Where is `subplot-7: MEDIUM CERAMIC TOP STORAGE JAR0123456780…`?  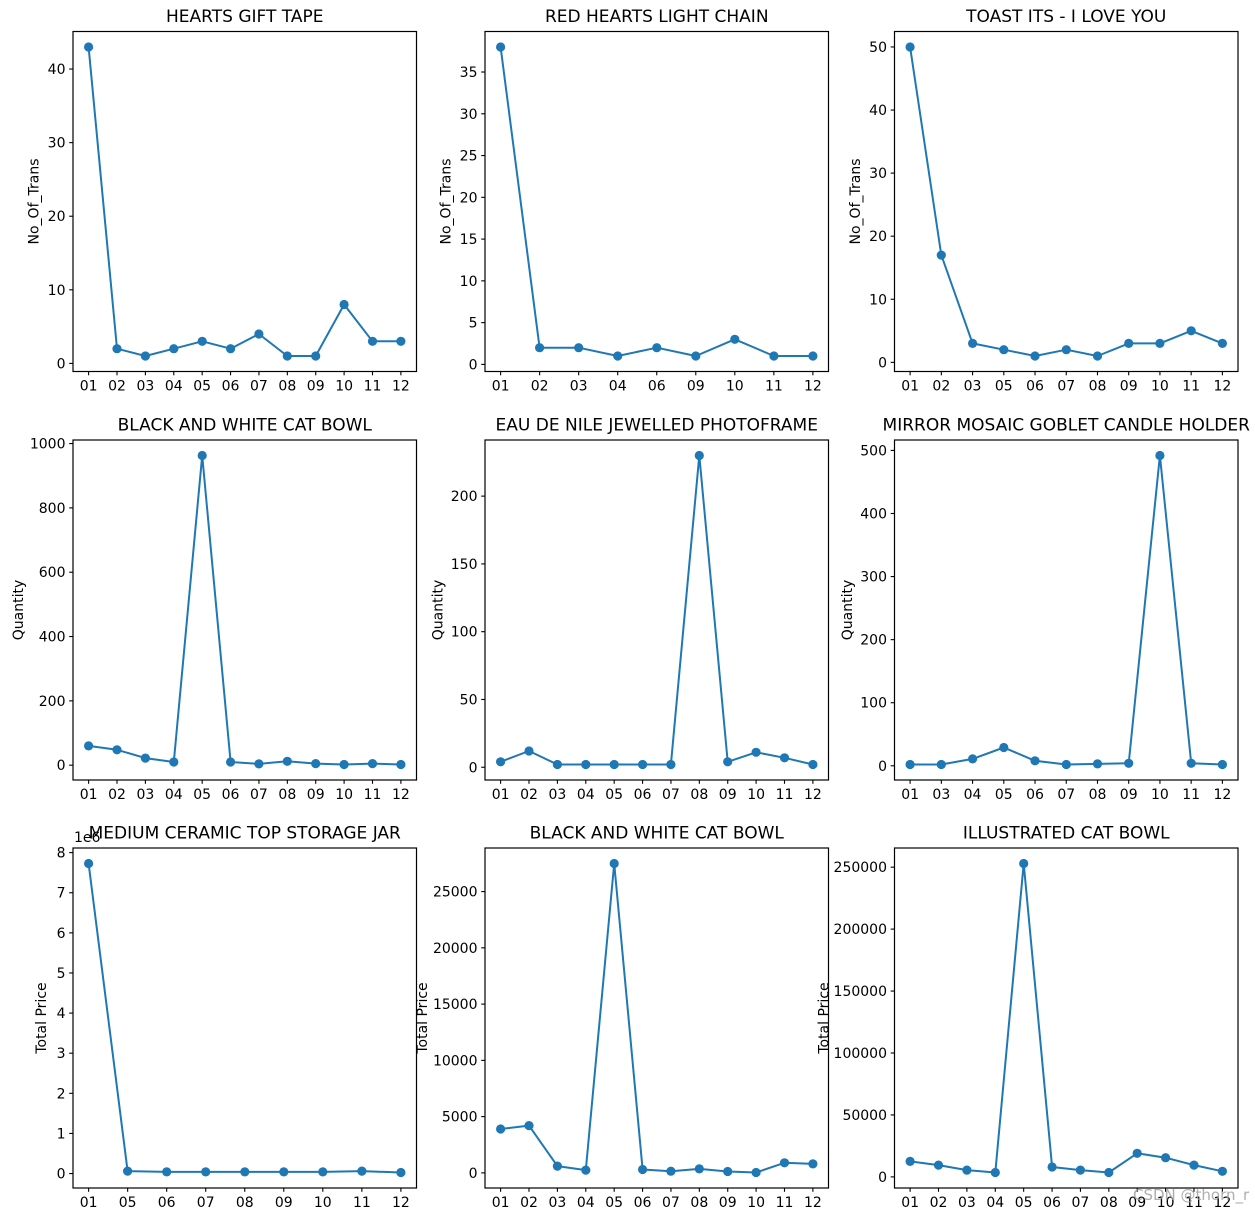 subplot-7: MEDIUM CERAMIC TOP STORAGE JAR0123456780… is located at coordinates (226, 1017).